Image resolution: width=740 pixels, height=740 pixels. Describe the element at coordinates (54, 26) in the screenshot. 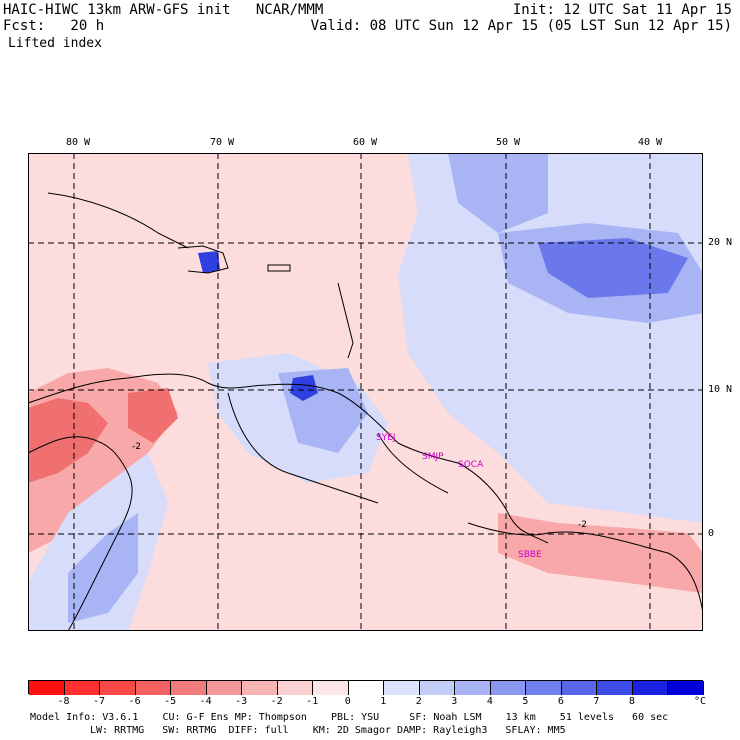

I see `forecast-hour: Fcst: 20 h` at that location.